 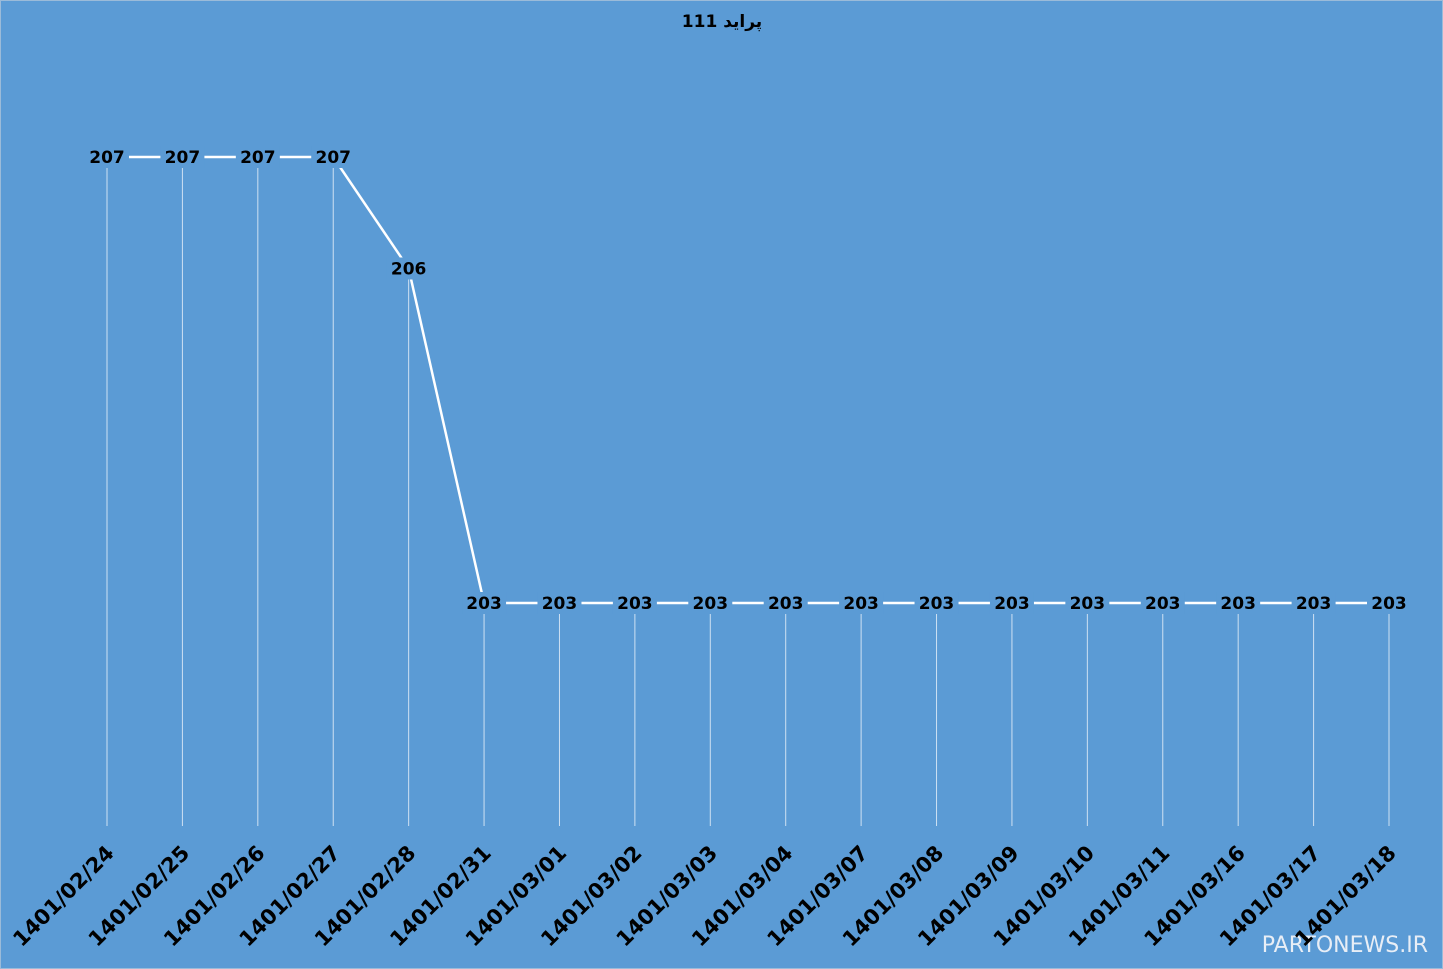 I want to click on watermark: PARTONEWS.IR, so click(x=1345, y=945).